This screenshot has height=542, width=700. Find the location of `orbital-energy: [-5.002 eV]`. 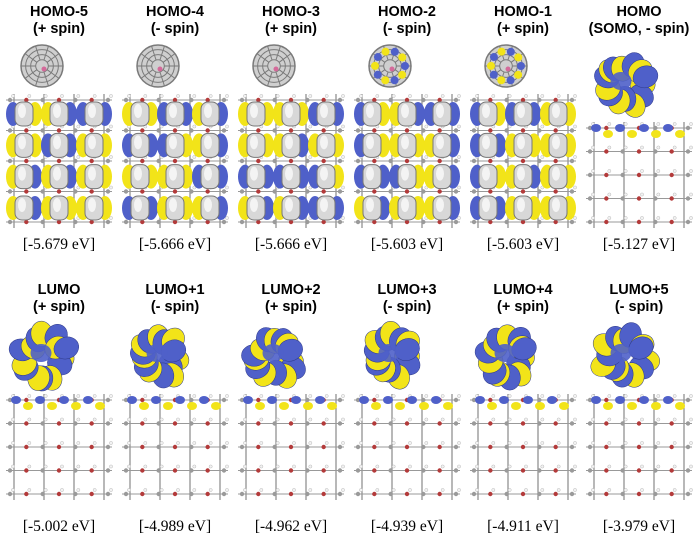

orbital-energy: [-5.002 eV] is located at coordinates (59, 526).